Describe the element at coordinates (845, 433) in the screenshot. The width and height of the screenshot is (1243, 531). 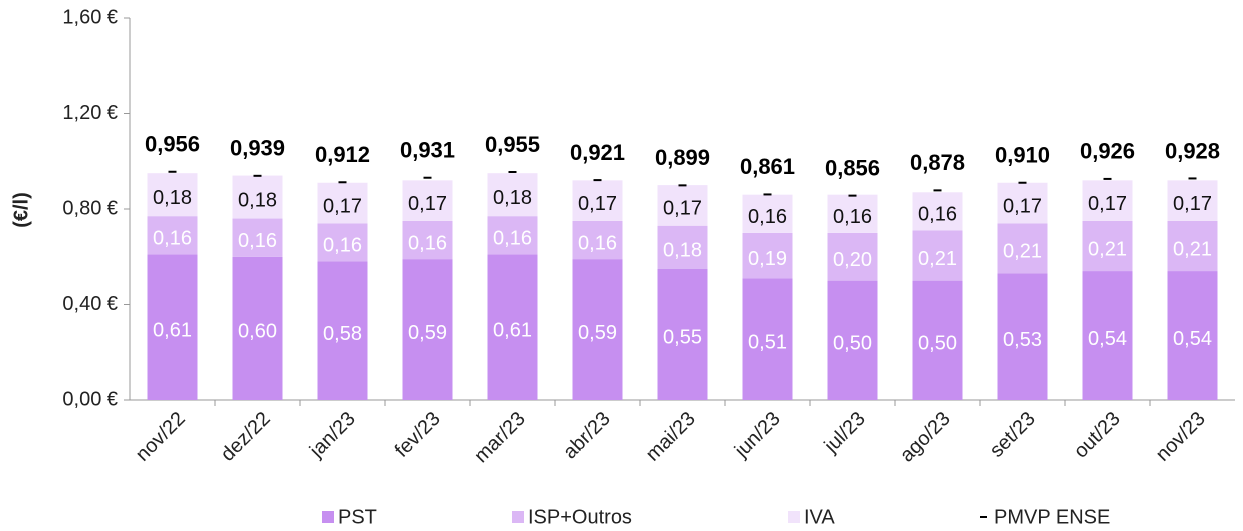
I see `x-tick-label: jul/23` at that location.